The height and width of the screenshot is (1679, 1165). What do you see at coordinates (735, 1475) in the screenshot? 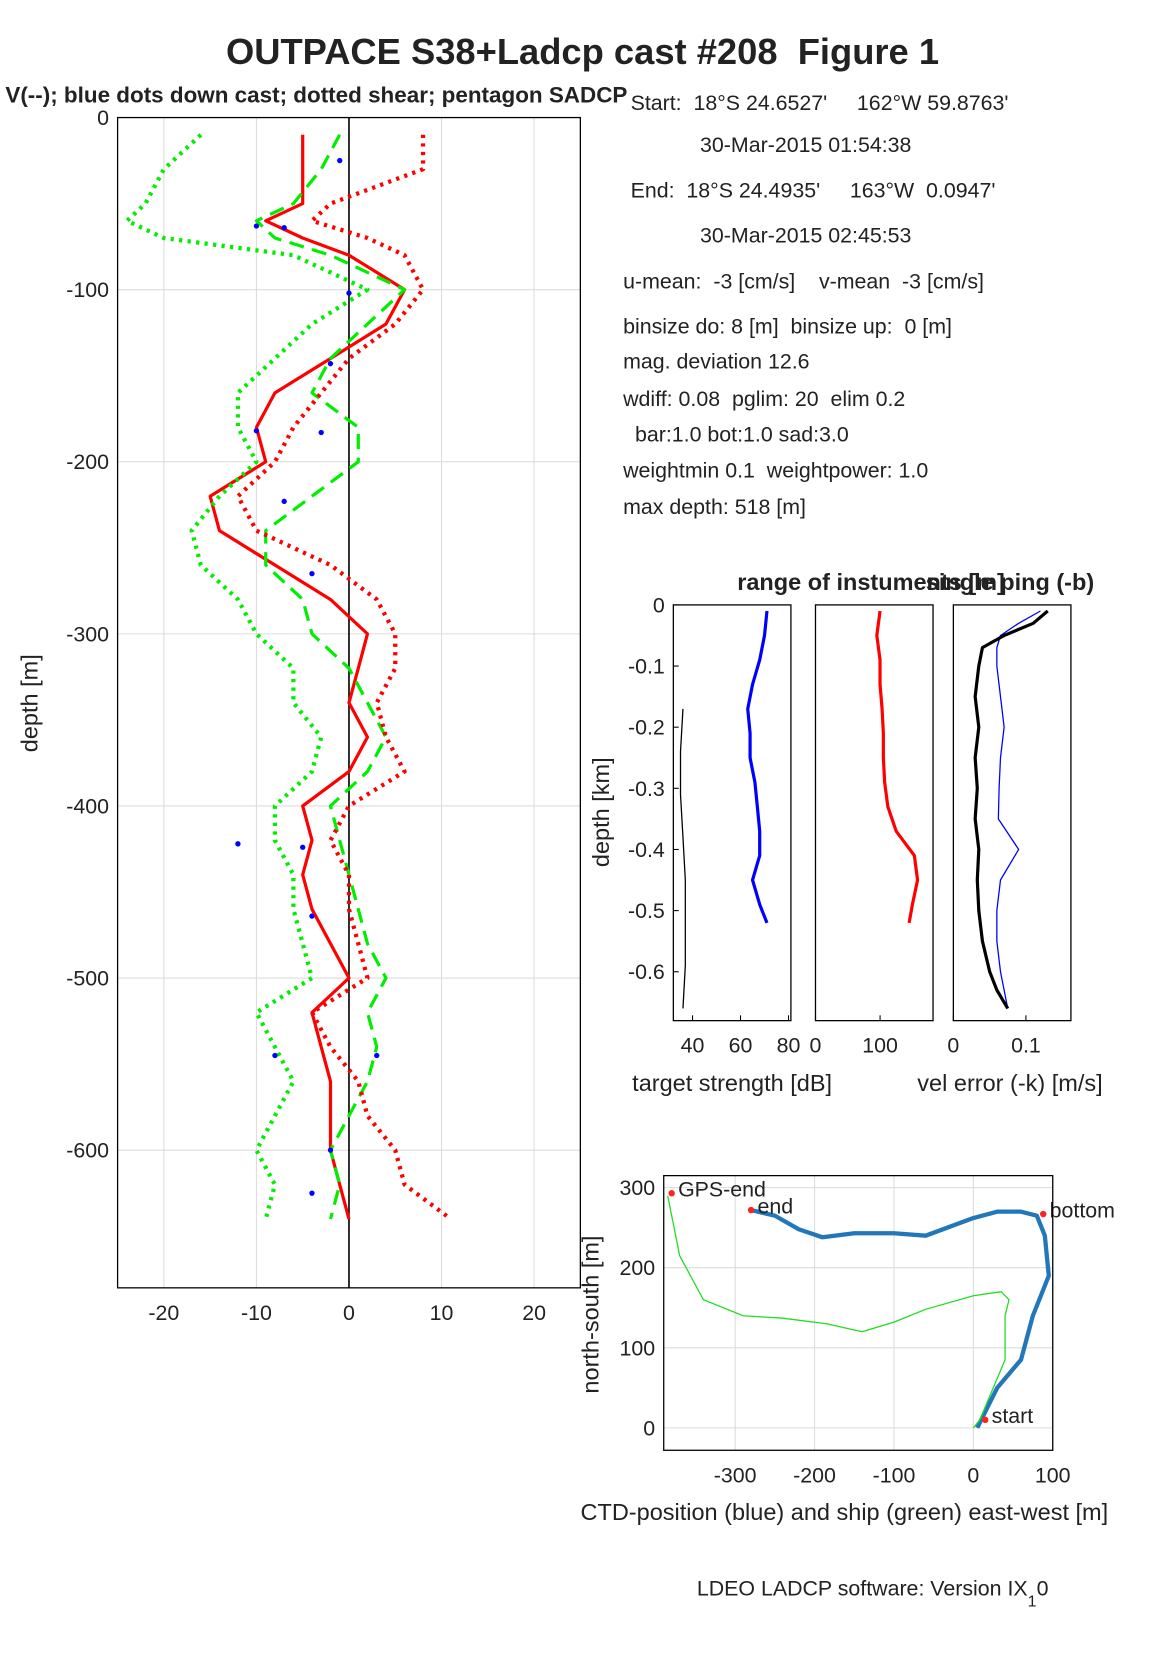
I see `x-tick-label: -300` at bounding box center [735, 1475].